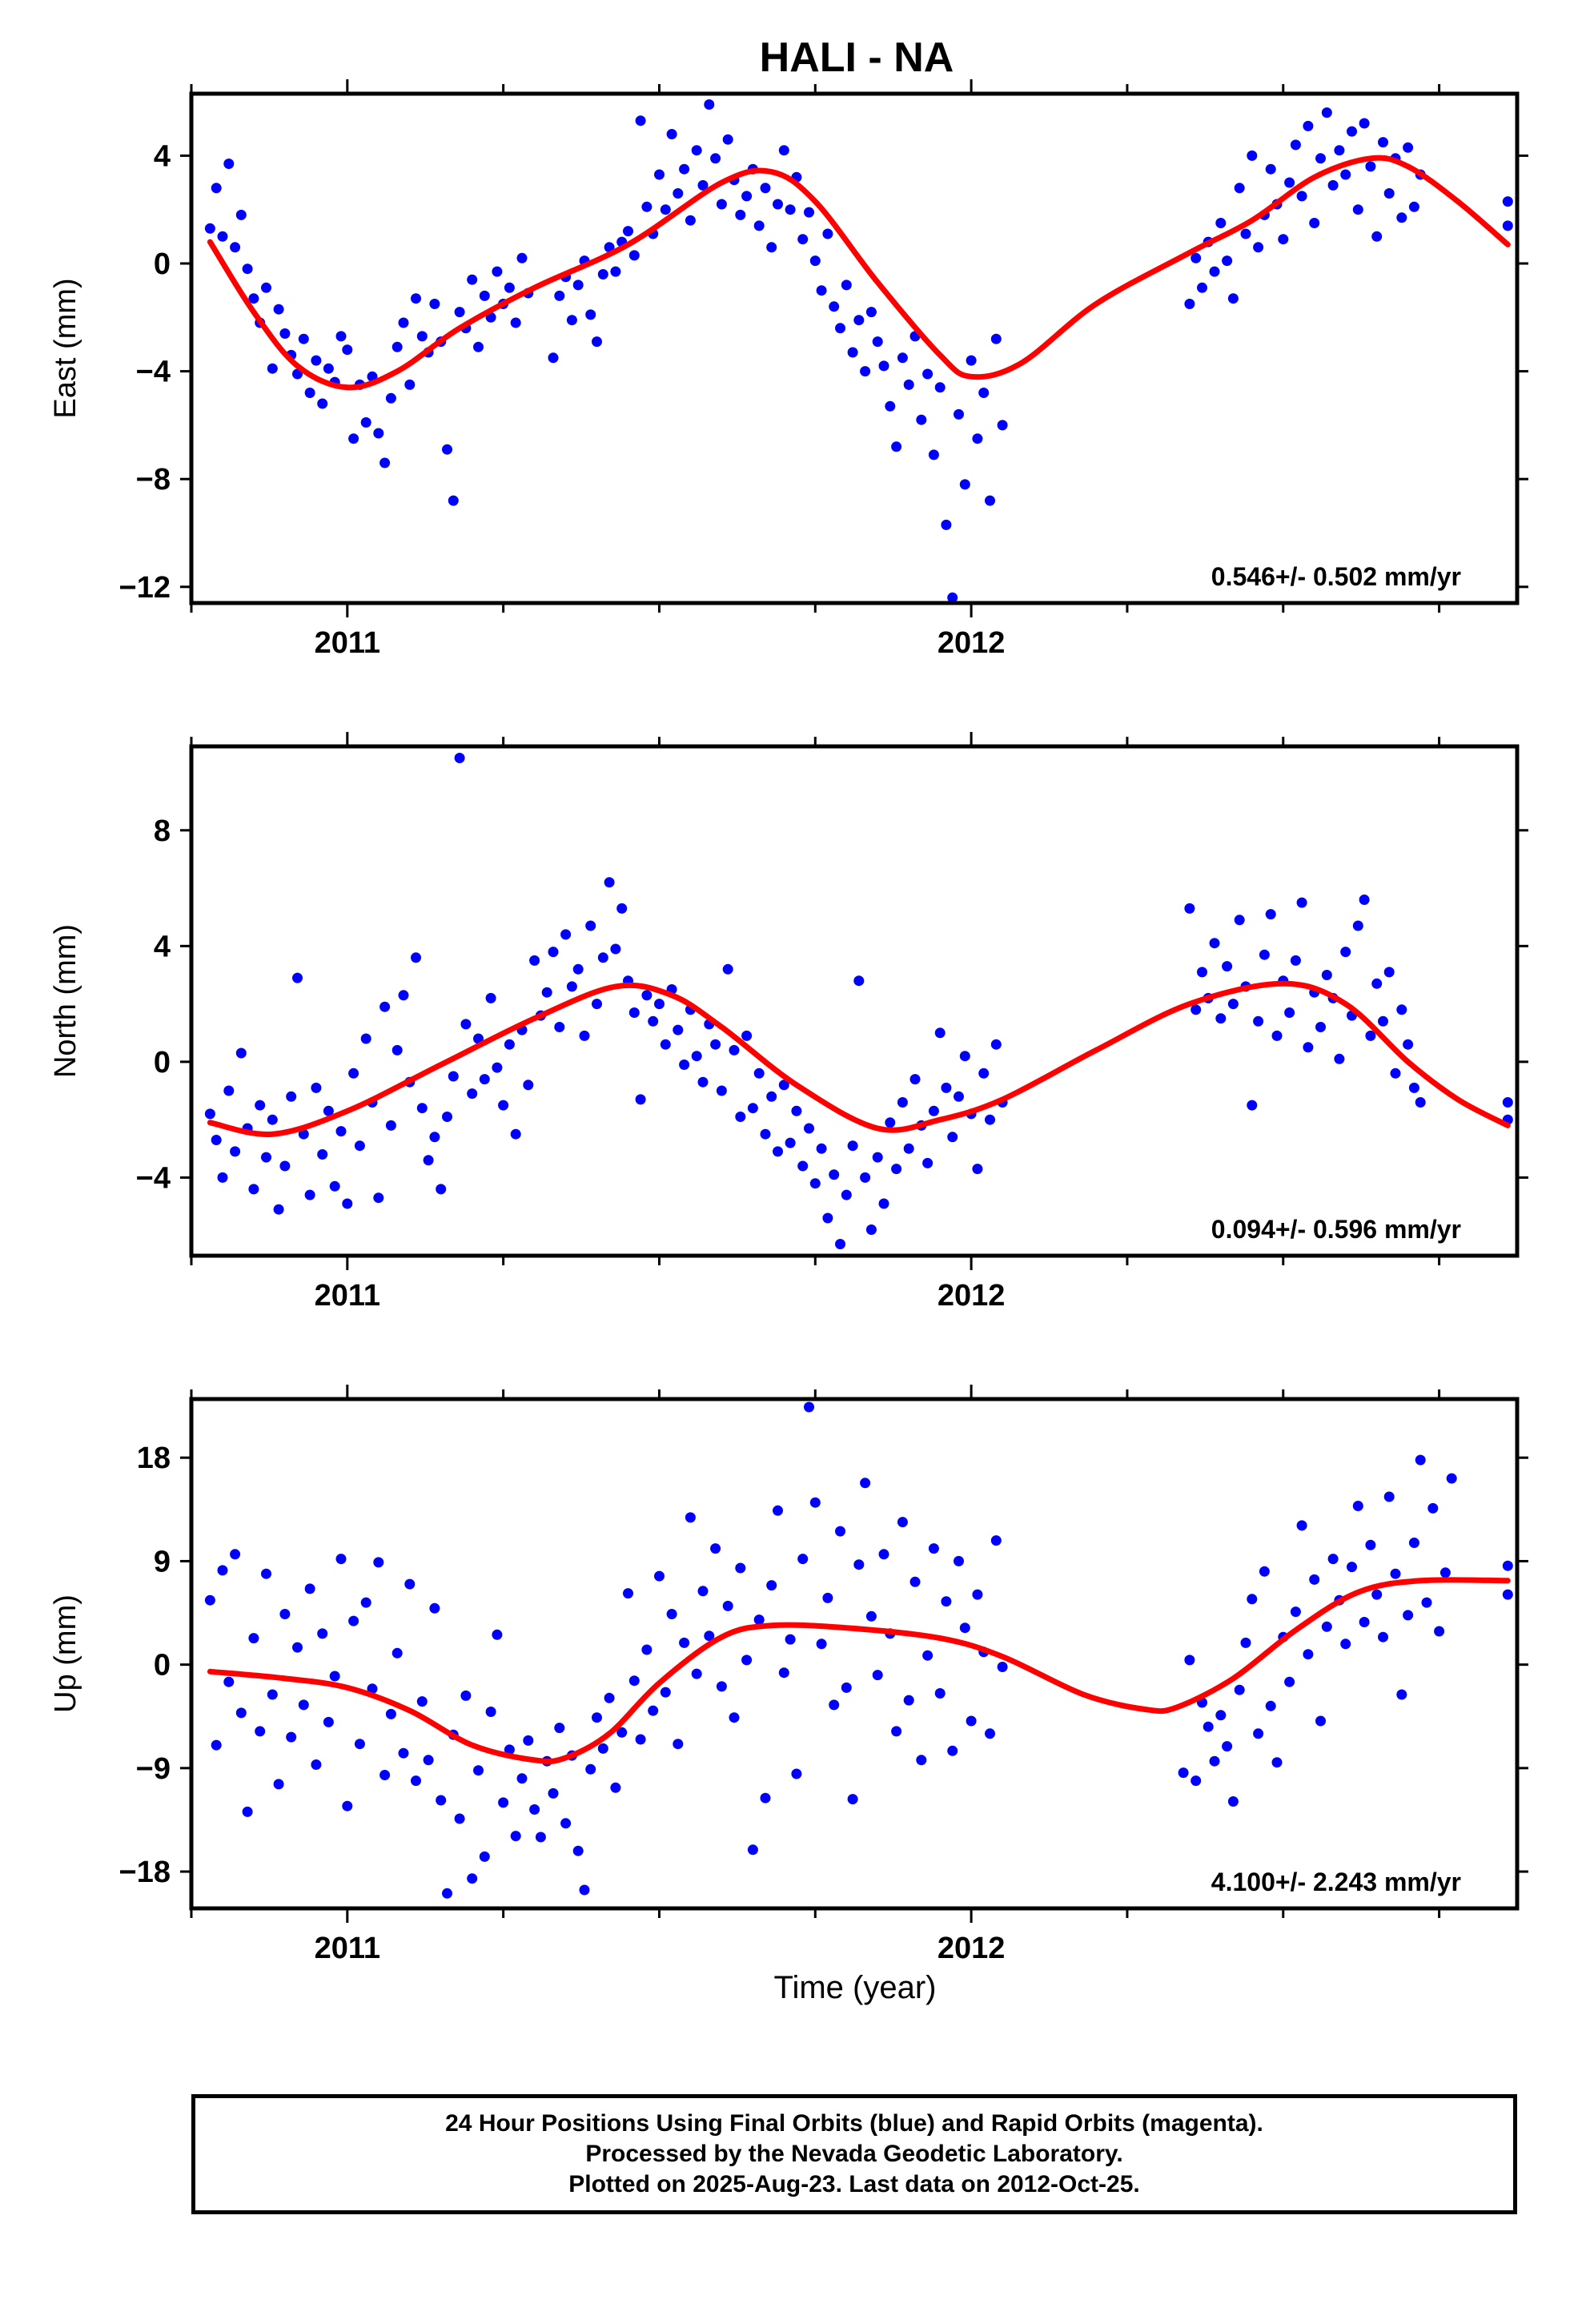 This screenshot has width=1582, height=2324. I want to click on x-tick-label: 2012, so click(972, 643).